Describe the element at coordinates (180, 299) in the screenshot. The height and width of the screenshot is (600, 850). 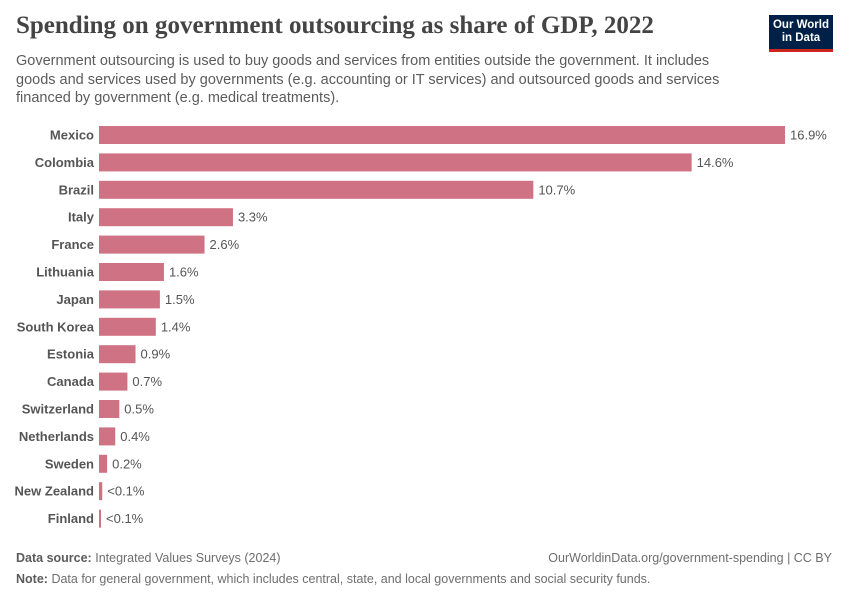
I see `value-label-japan: 1.5%` at that location.